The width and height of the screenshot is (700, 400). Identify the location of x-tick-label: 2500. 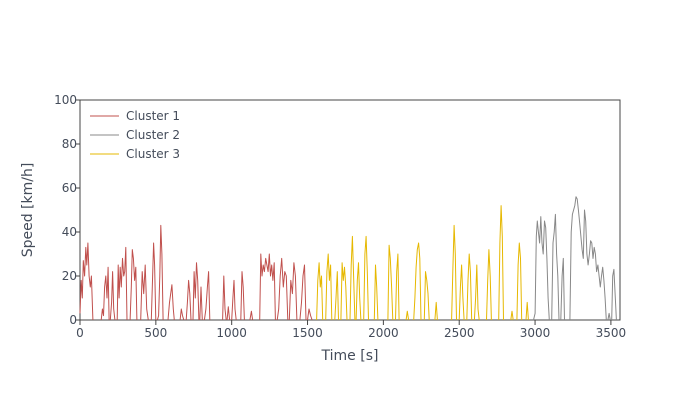
(459, 333).